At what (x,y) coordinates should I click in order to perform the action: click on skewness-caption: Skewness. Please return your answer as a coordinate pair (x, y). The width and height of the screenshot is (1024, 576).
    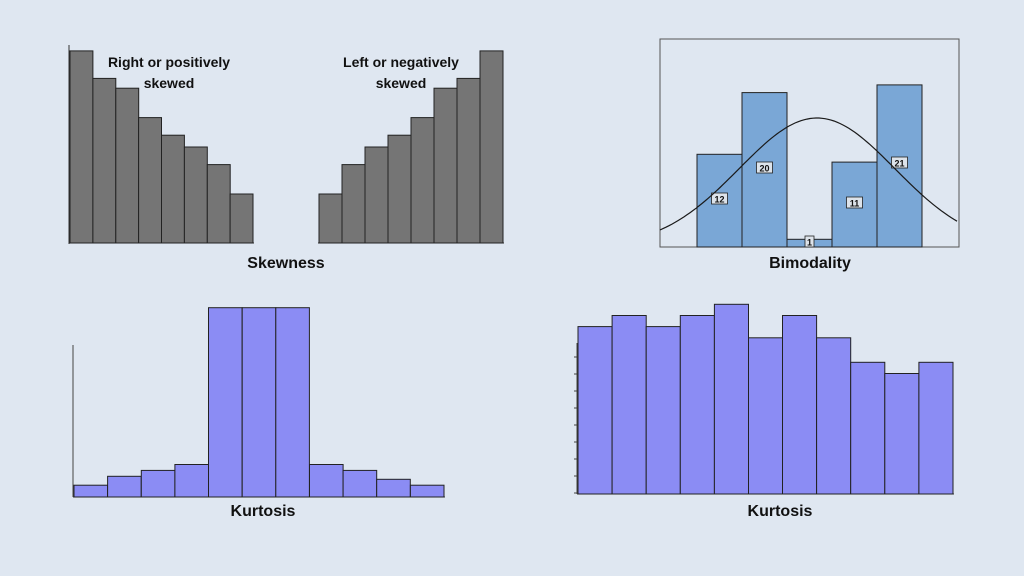
    Looking at the image, I should click on (286, 263).